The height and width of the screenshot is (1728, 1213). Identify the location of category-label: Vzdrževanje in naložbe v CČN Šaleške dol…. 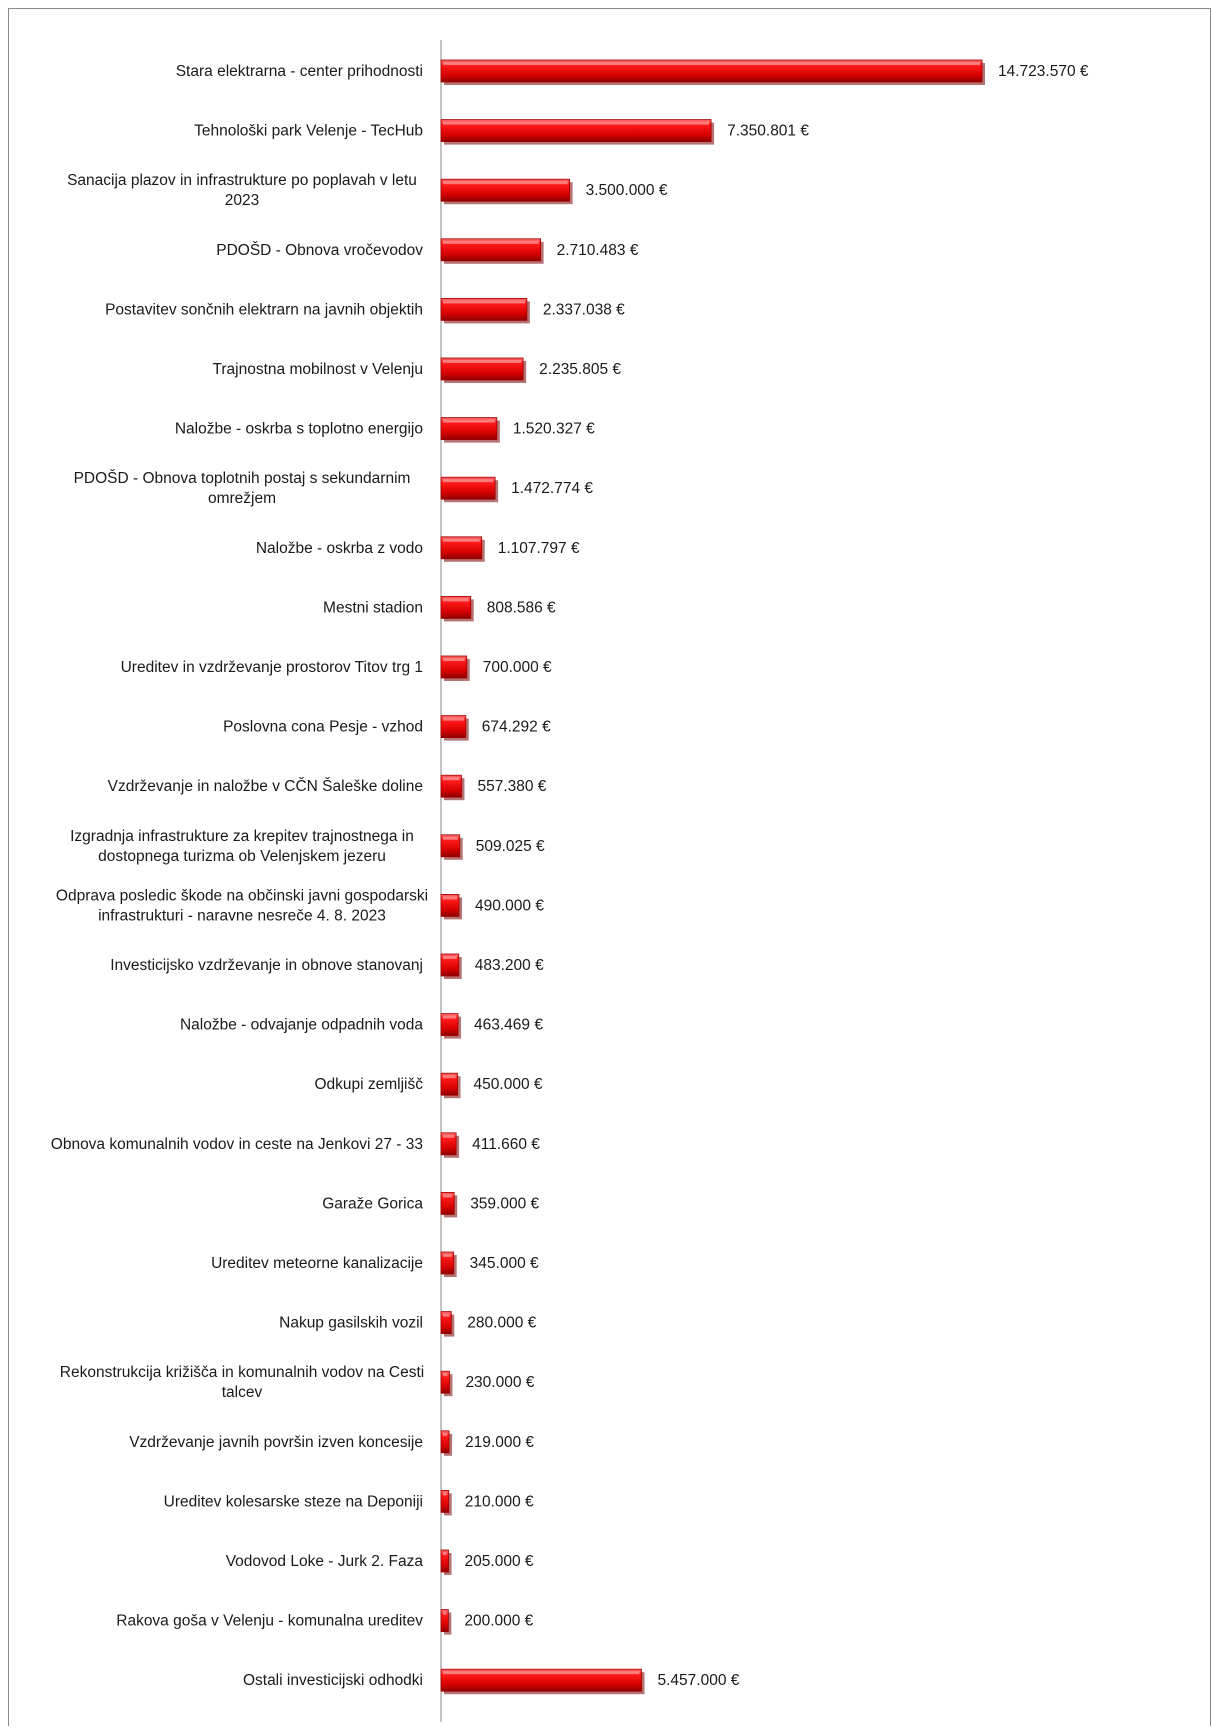
(265, 786).